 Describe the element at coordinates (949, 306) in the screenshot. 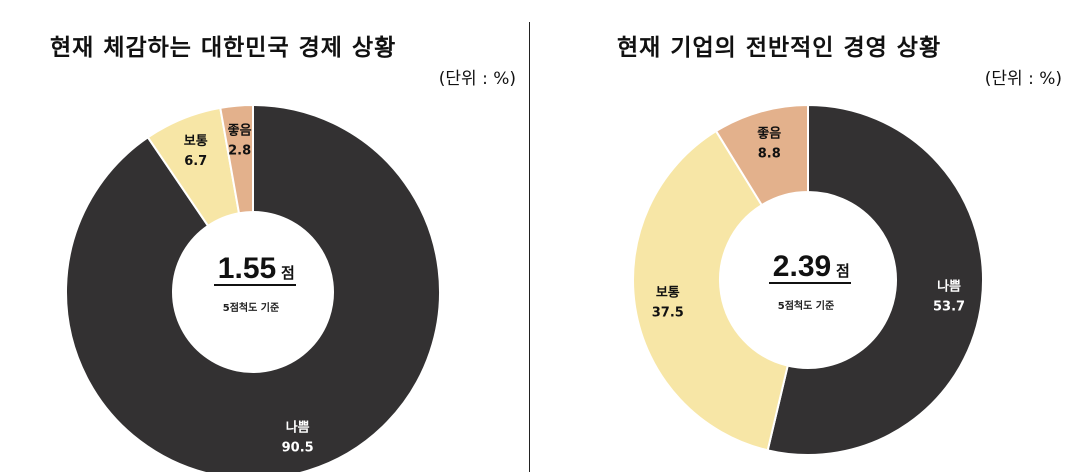

I see `slice-value-bad: 53.7` at that location.